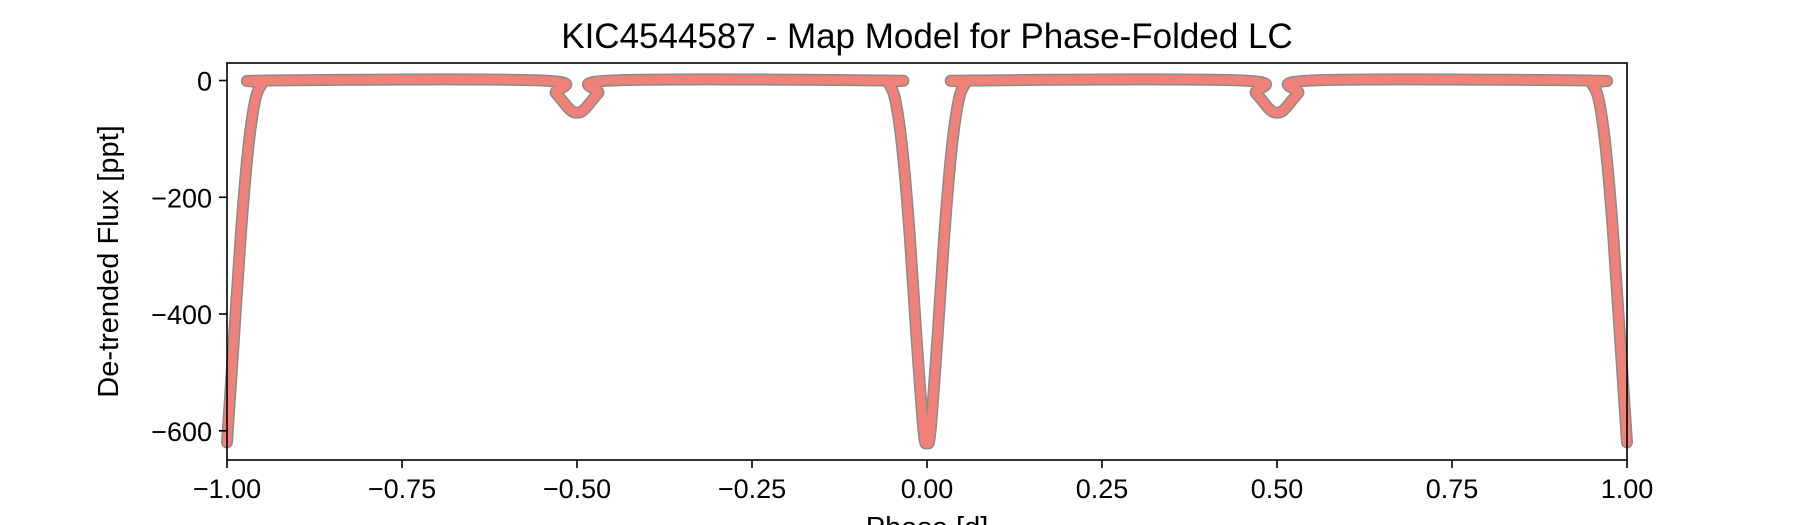  What do you see at coordinates (227, 489) in the screenshot?
I see `x-tick-label: −1.00` at bounding box center [227, 489].